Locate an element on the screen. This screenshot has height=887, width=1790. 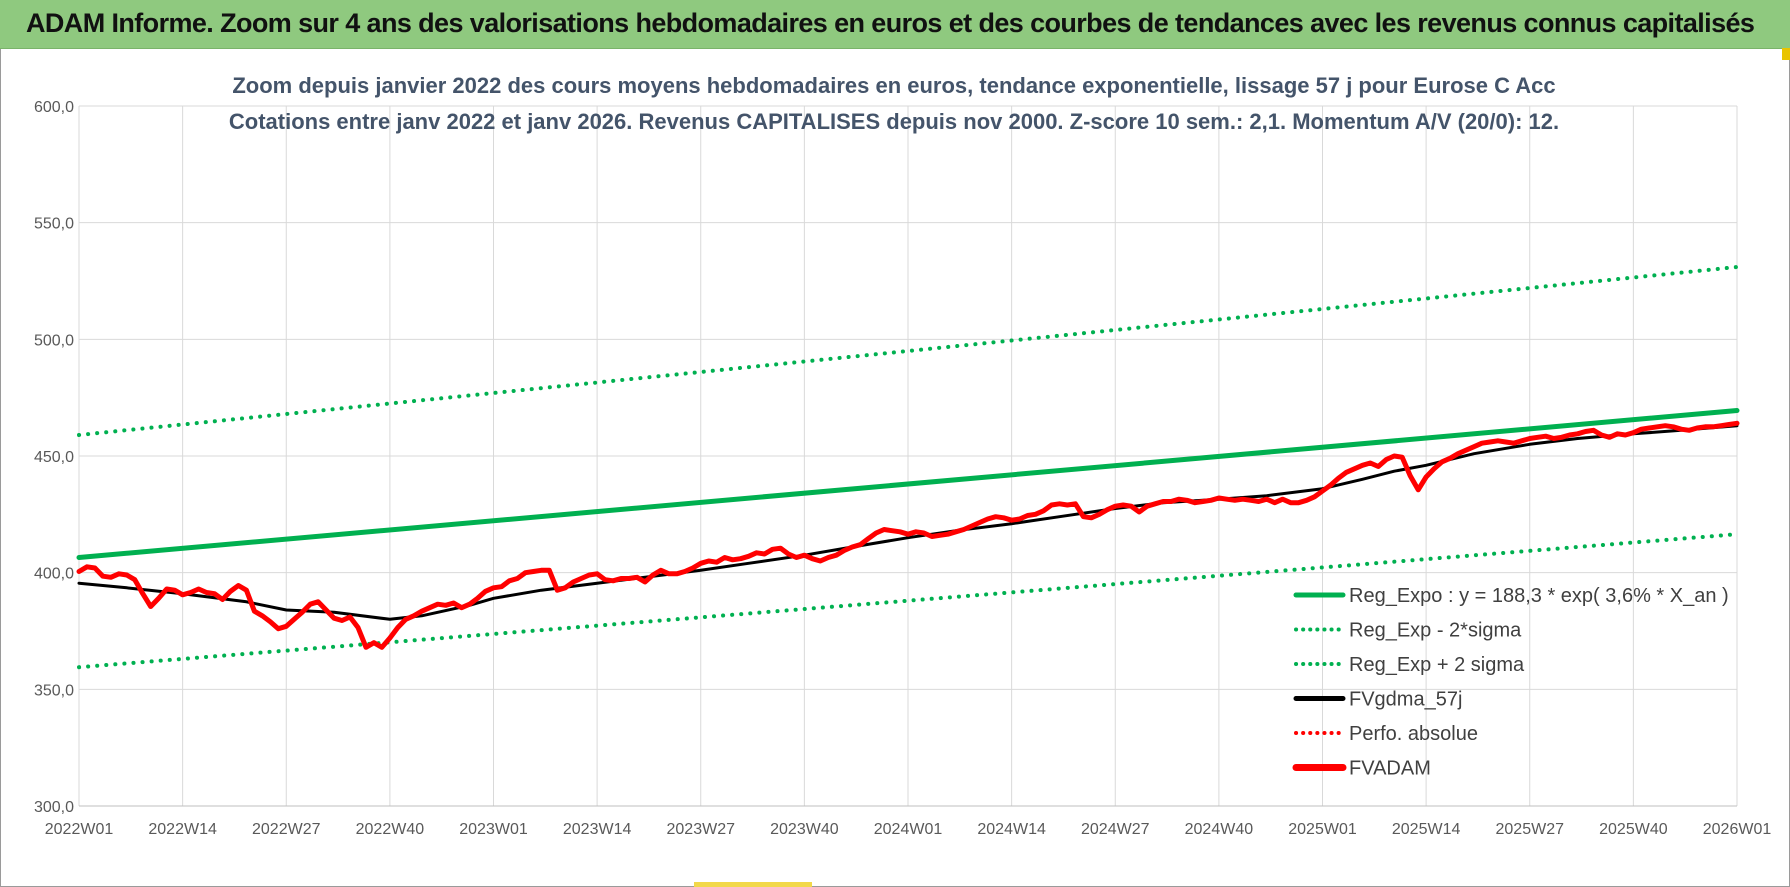
legend-label-5: FVADAM is located at coordinates (1390, 769).